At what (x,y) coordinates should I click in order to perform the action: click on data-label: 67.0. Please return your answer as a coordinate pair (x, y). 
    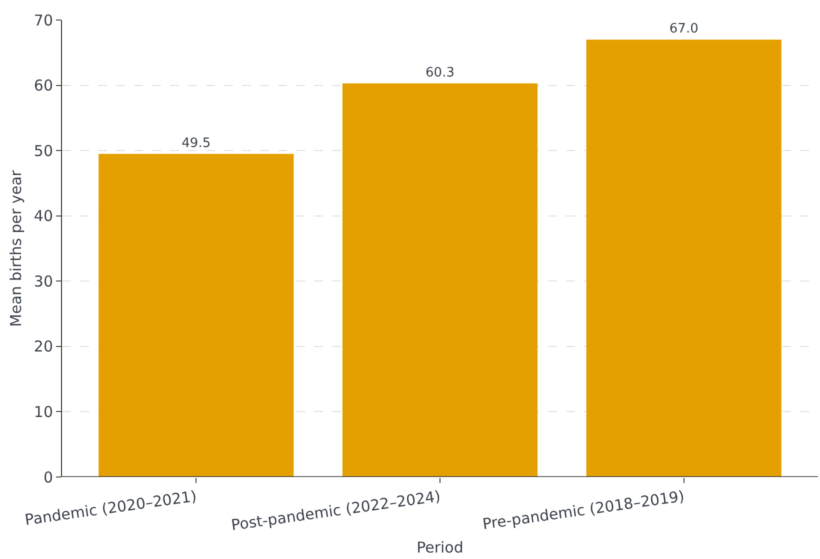
    Looking at the image, I should click on (683, 29).